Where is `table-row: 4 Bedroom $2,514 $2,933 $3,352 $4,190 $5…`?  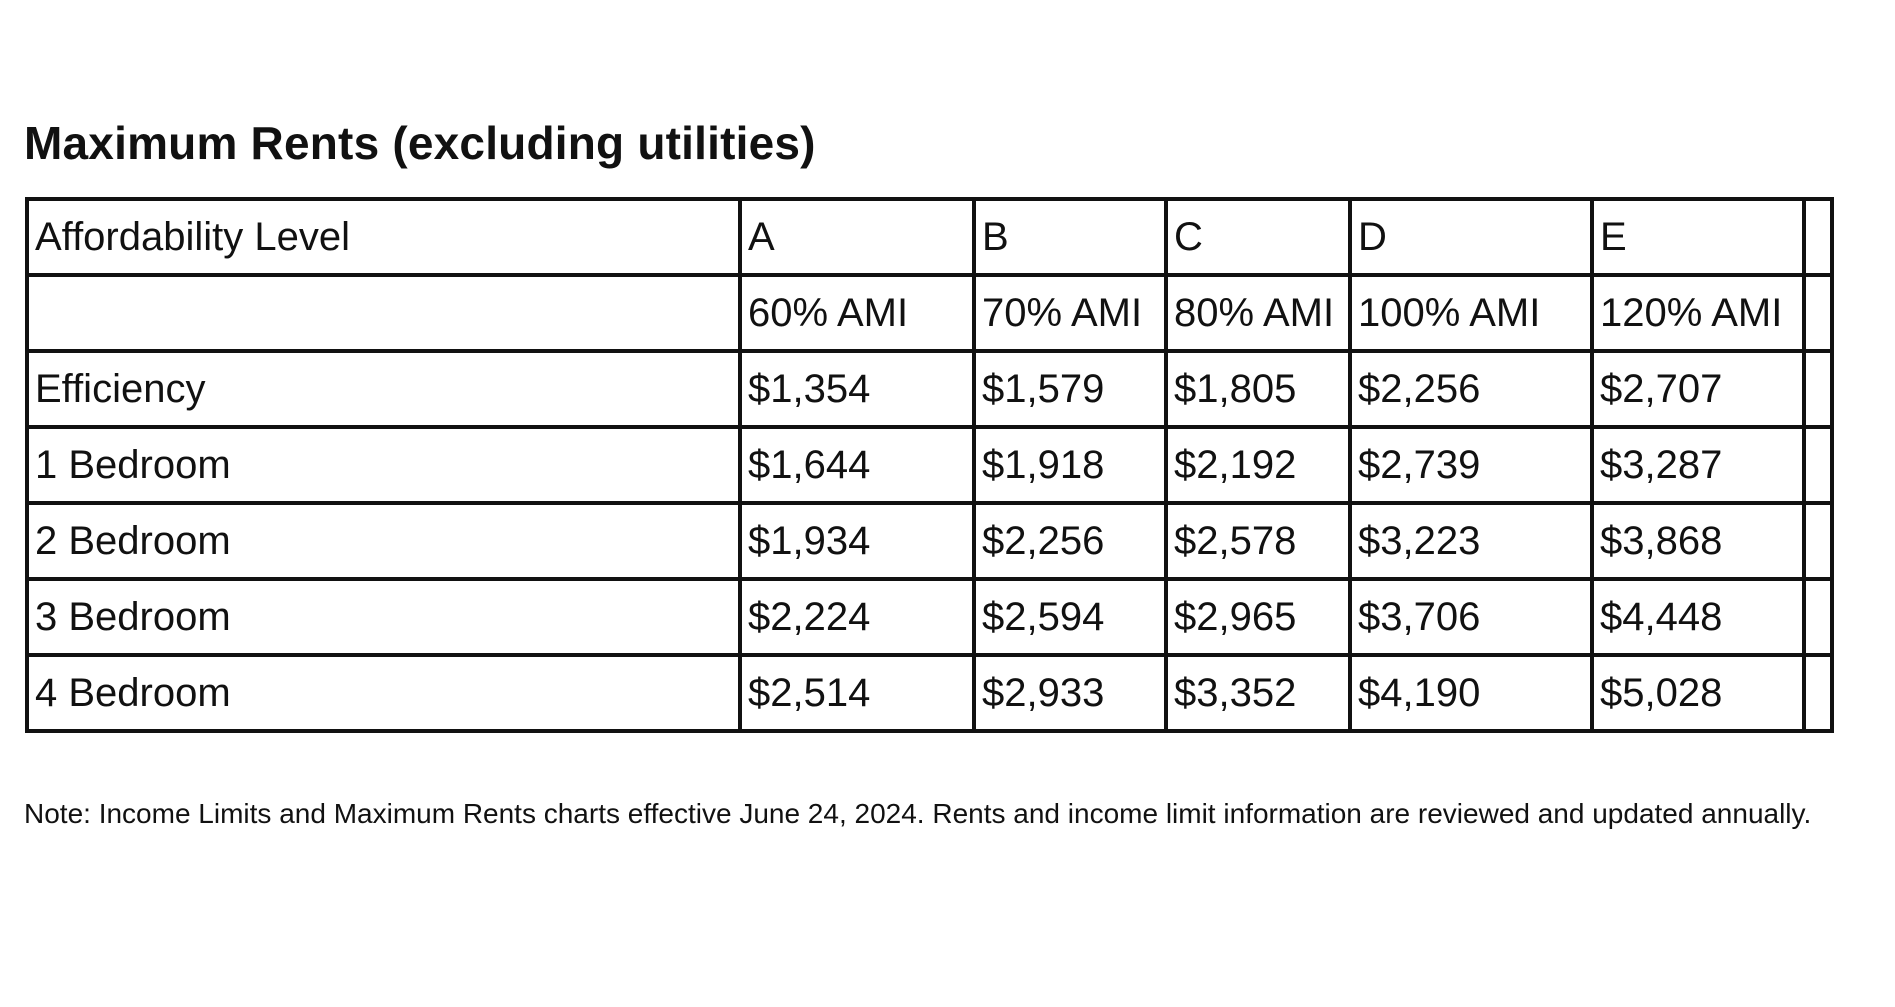 table-row: 4 Bedroom $2,514 $2,933 $3,352 $4,190 $5… is located at coordinates (929, 693).